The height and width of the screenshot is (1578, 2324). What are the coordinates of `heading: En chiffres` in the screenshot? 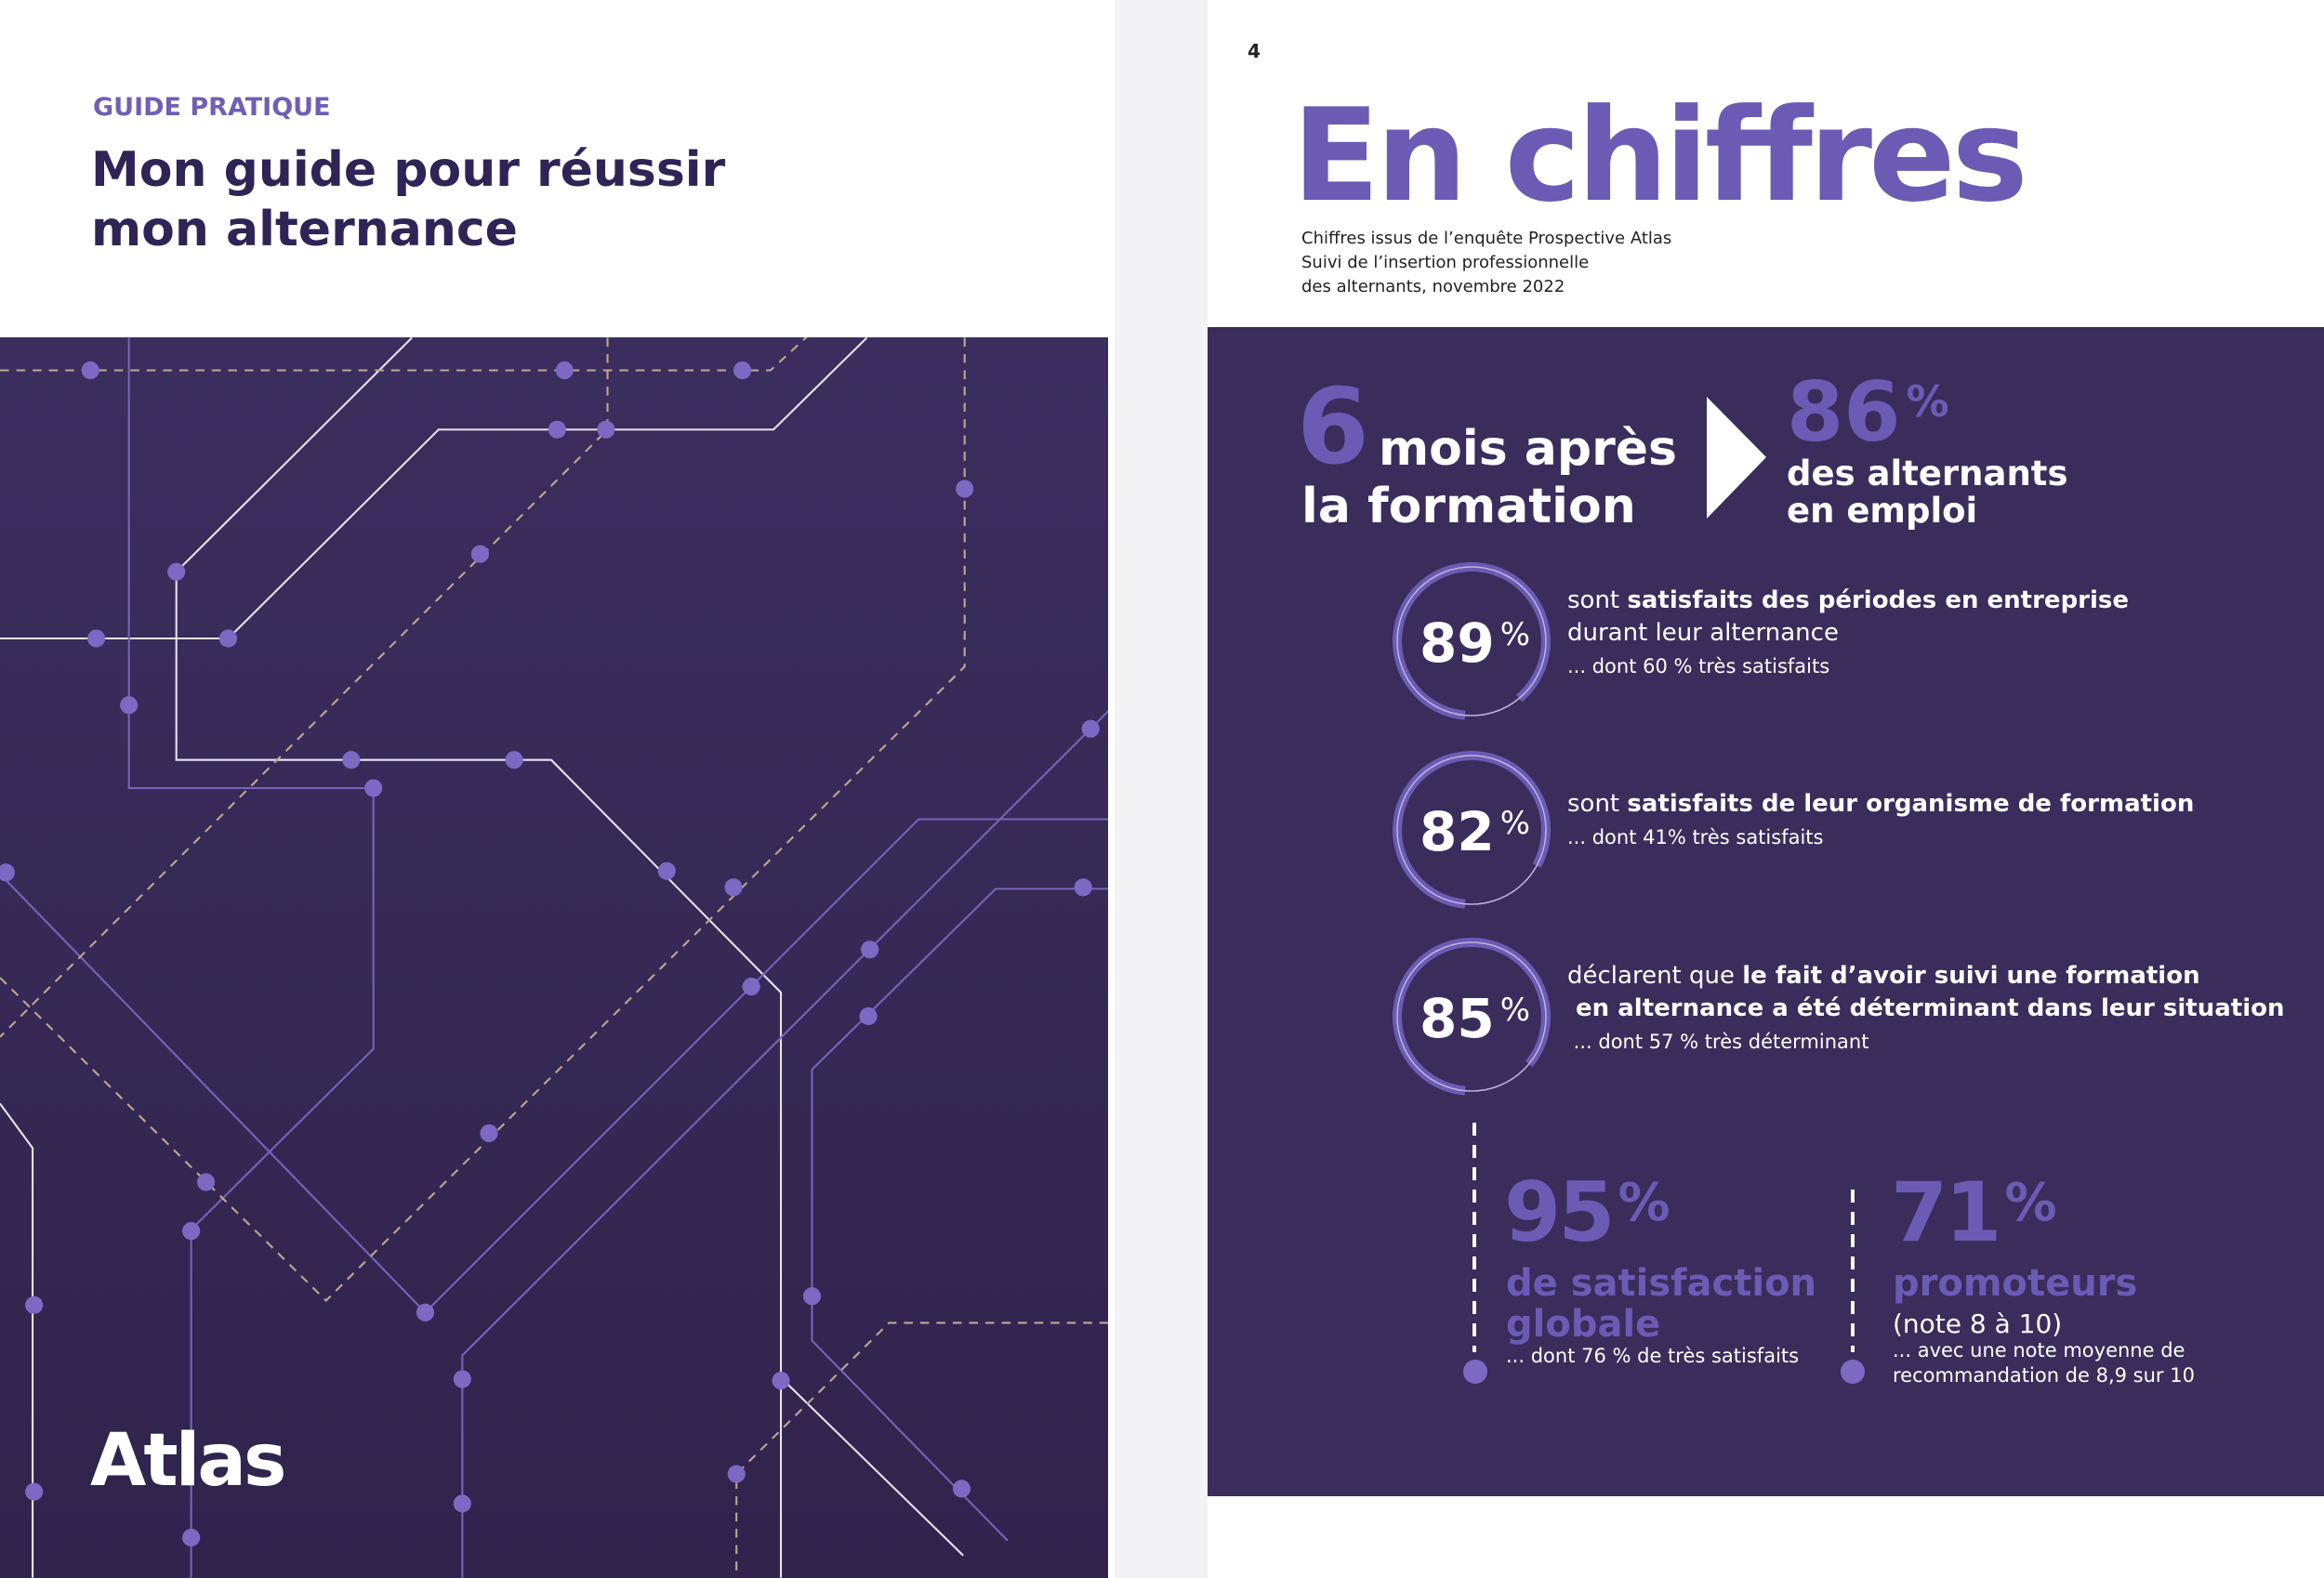 It's located at (1658, 155).